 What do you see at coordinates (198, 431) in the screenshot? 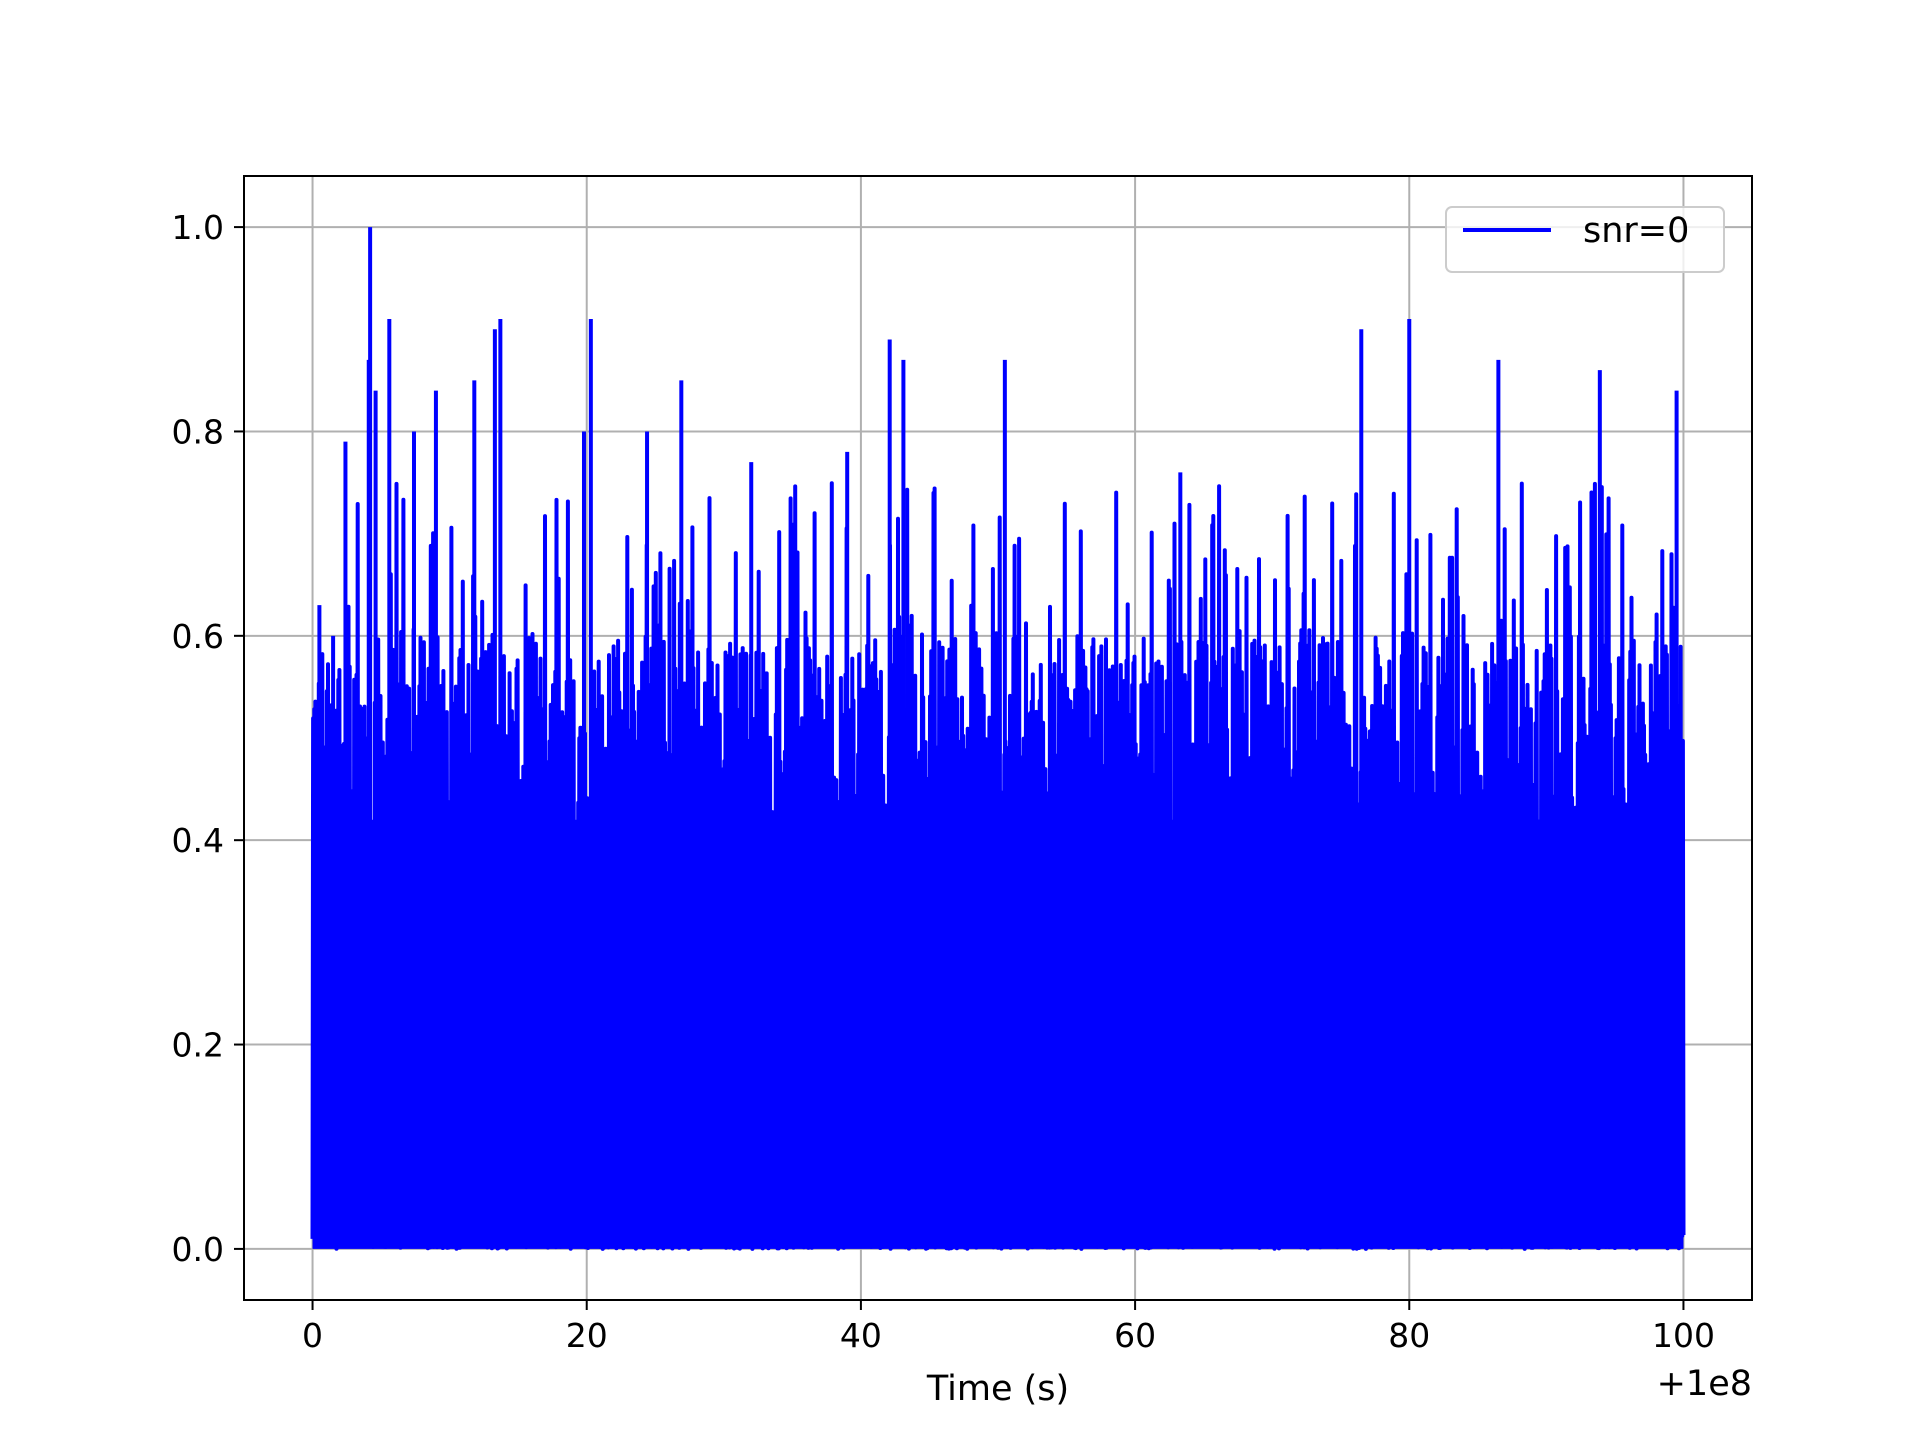
I see `y-tick-label: 0.8` at bounding box center [198, 431].